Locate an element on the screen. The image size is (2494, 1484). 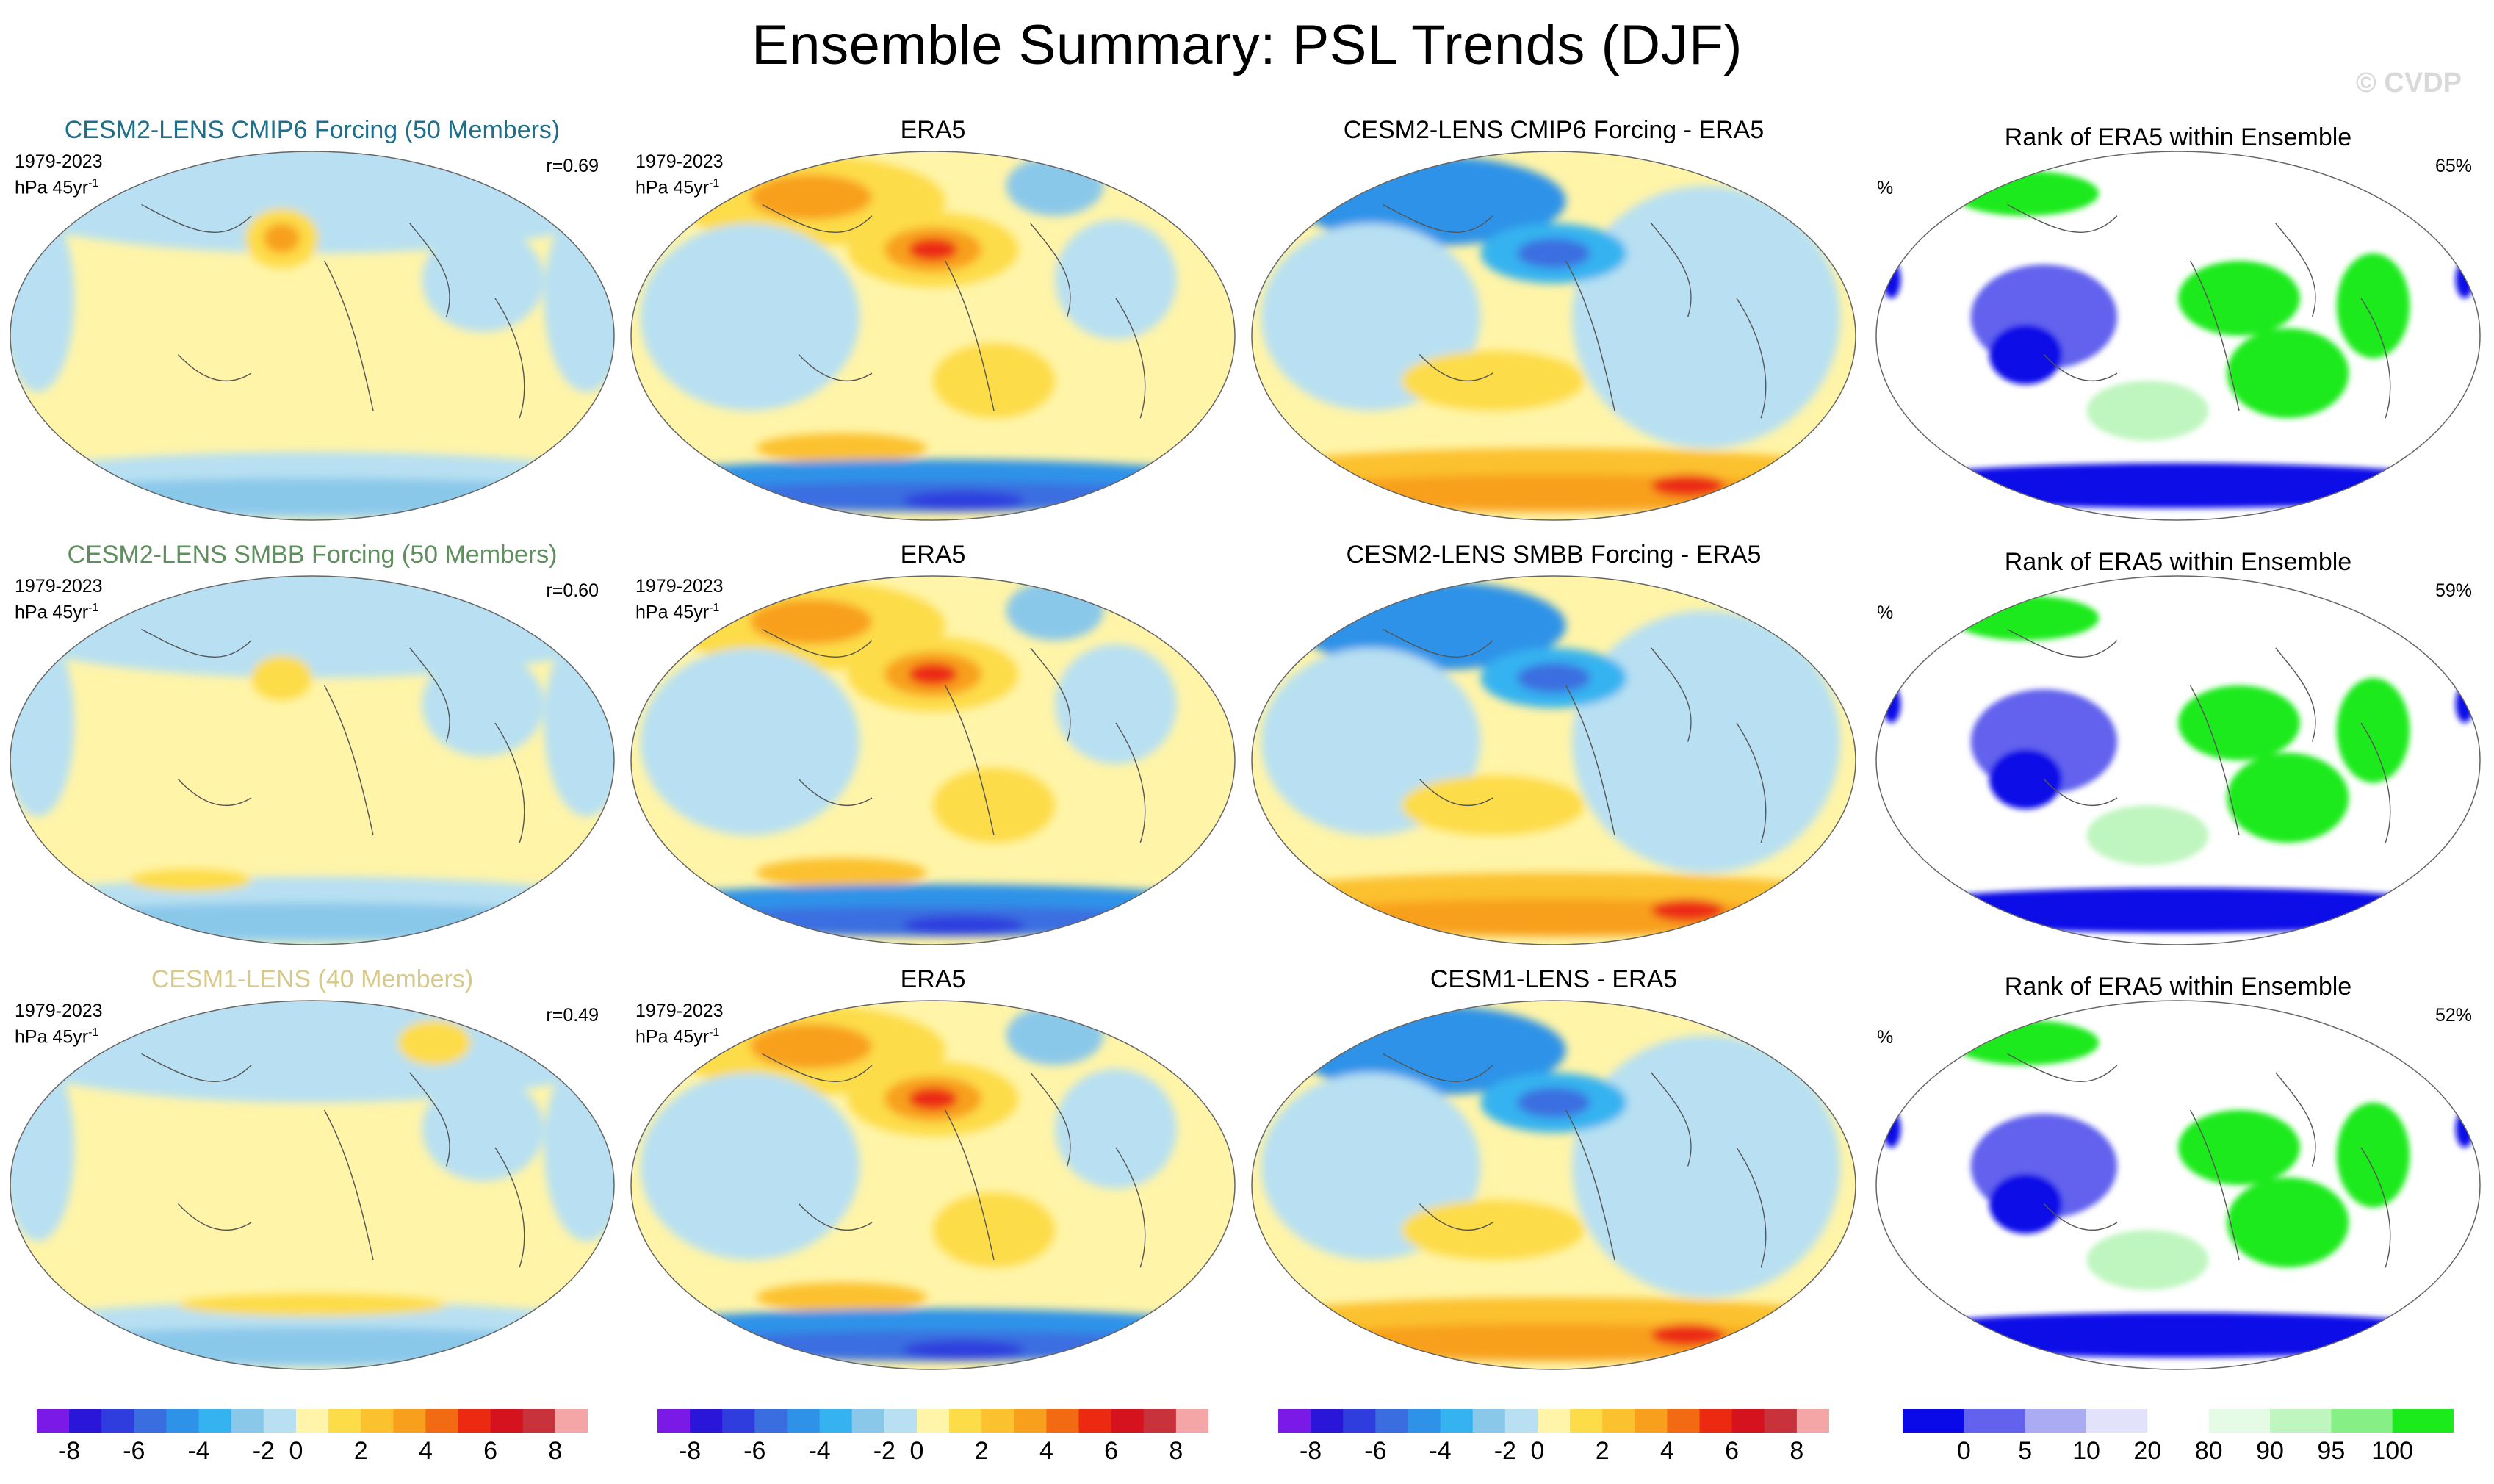
units-exponent: -1 is located at coordinates (94, 183).